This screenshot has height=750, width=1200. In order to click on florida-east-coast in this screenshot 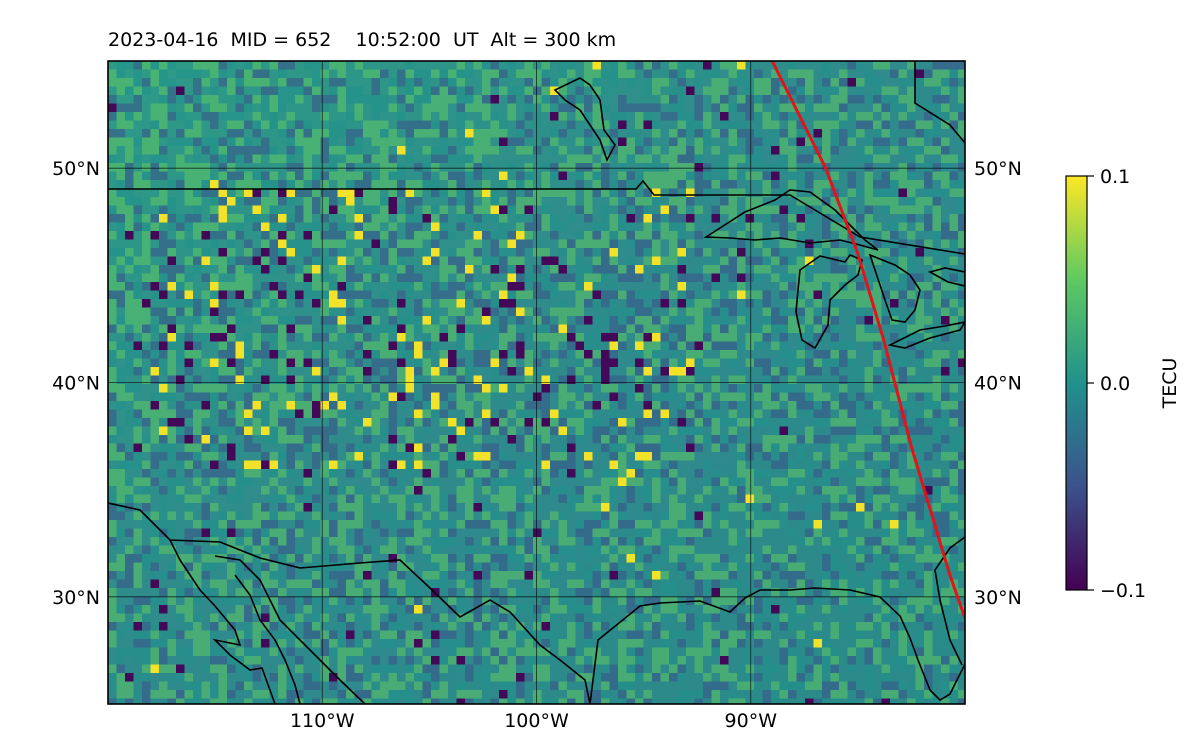, I will do `click(949, 601)`.